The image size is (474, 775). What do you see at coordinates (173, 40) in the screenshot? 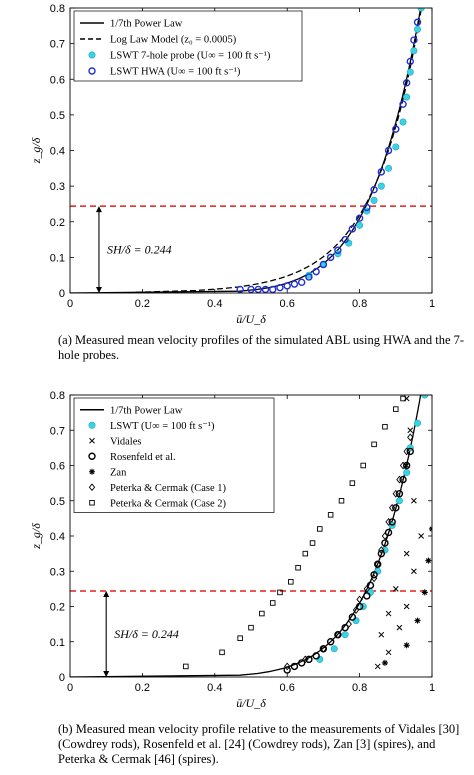
I see `legend-label-1: Log Law Model (z₀ = 0.0005)` at bounding box center [173, 40].